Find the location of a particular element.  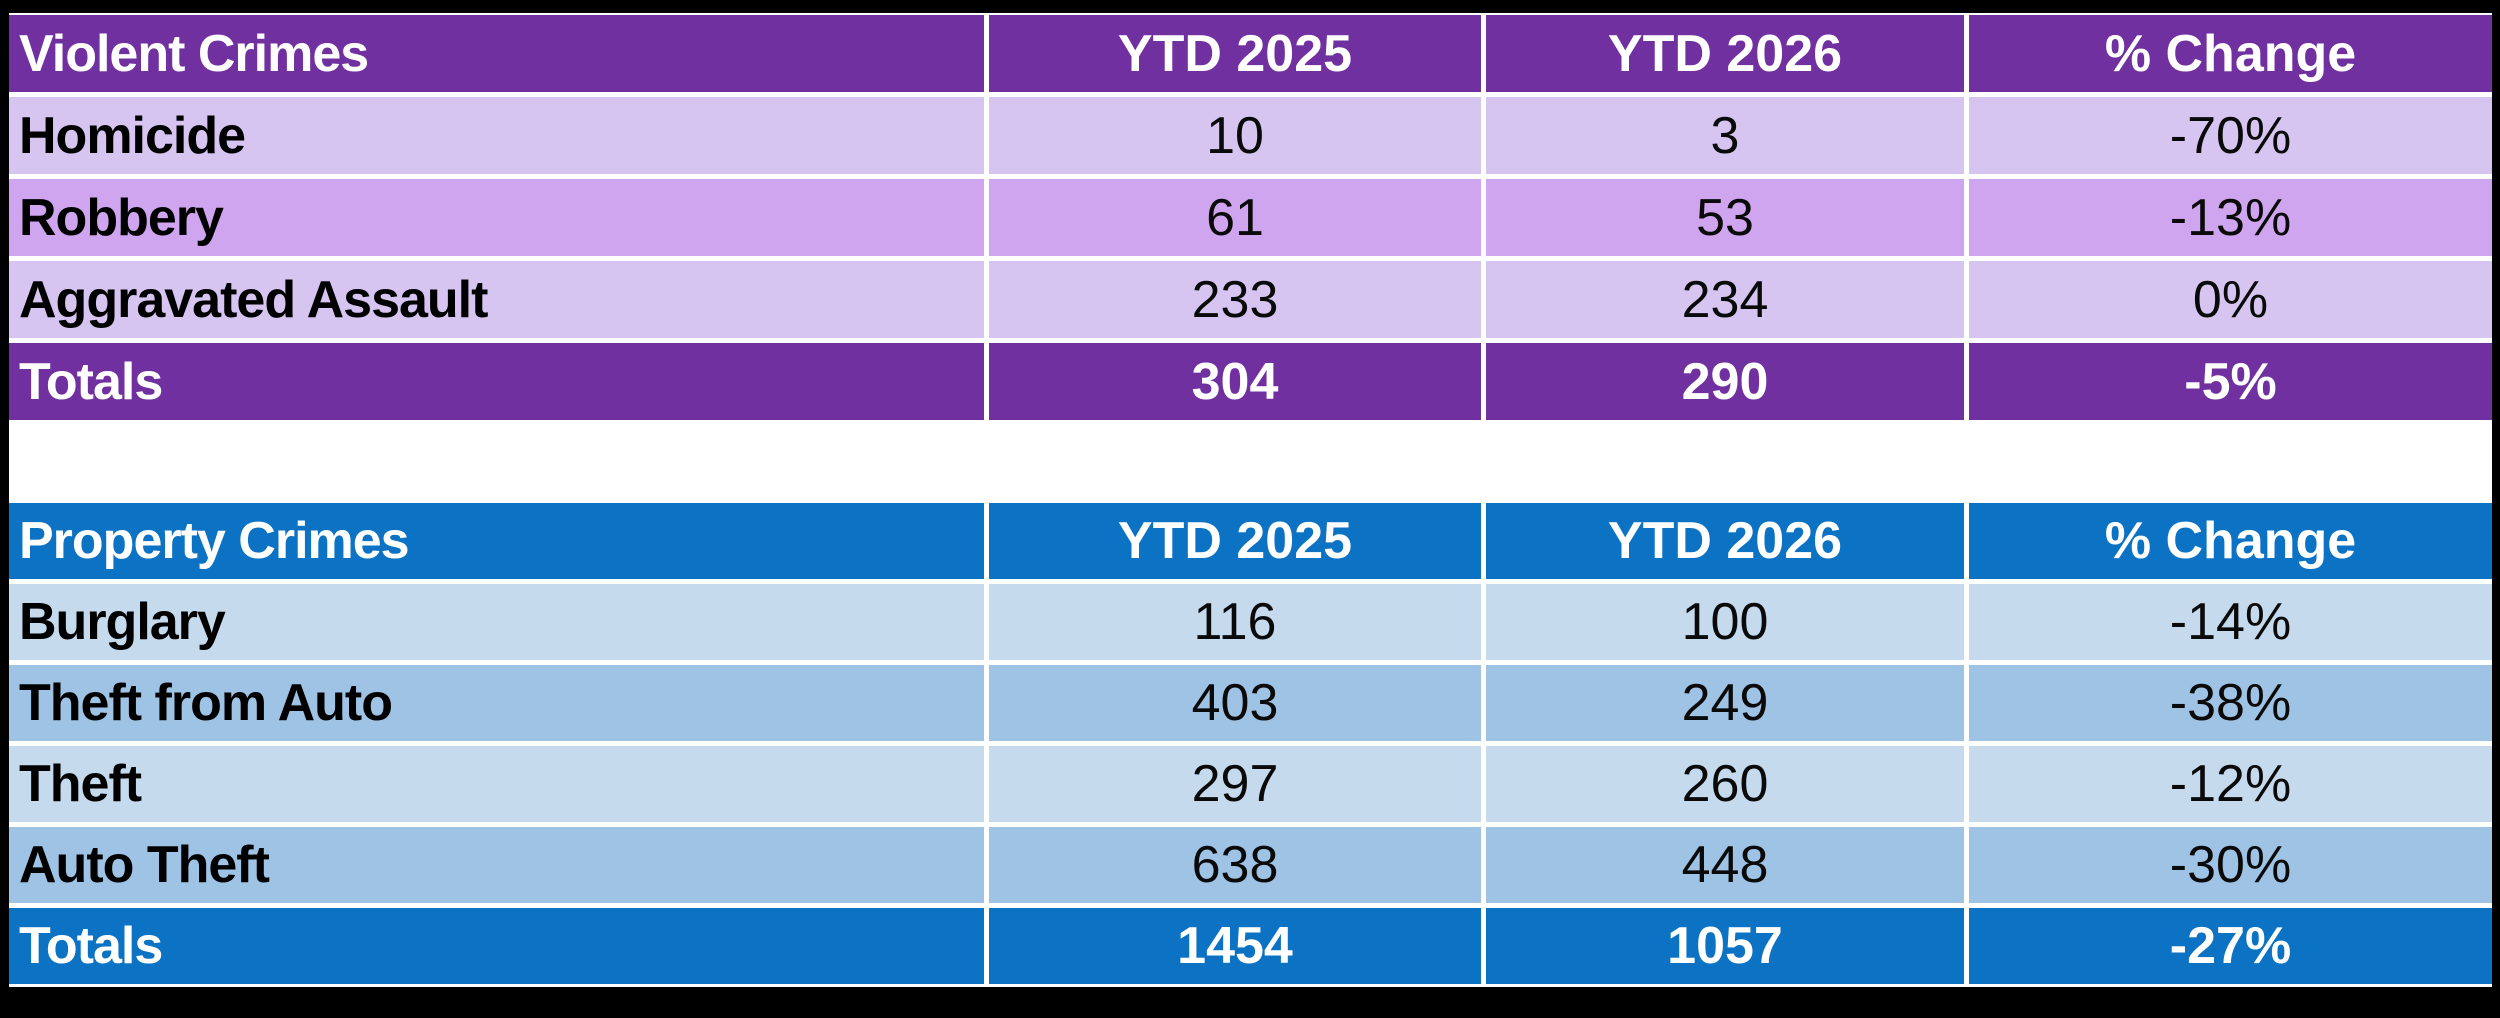

violent-header-pct-change: % Change is located at coordinates (2230, 53).